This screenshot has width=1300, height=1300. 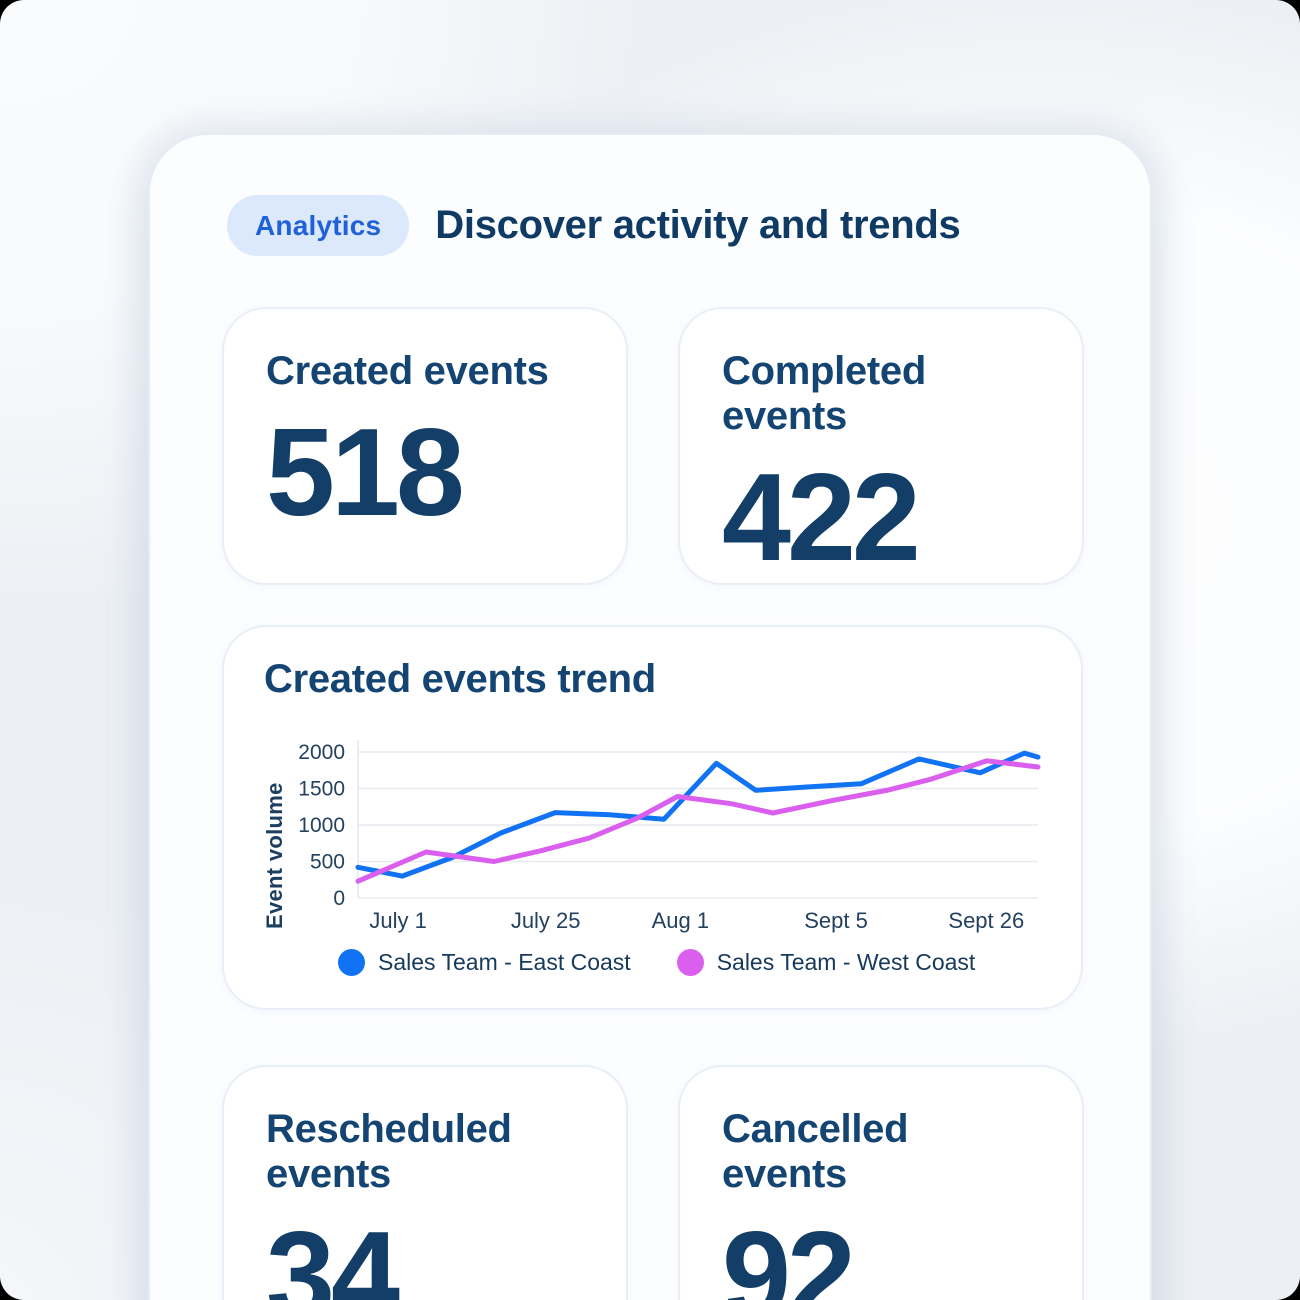 What do you see at coordinates (365, 473) in the screenshot?
I see `stat-value: 518` at bounding box center [365, 473].